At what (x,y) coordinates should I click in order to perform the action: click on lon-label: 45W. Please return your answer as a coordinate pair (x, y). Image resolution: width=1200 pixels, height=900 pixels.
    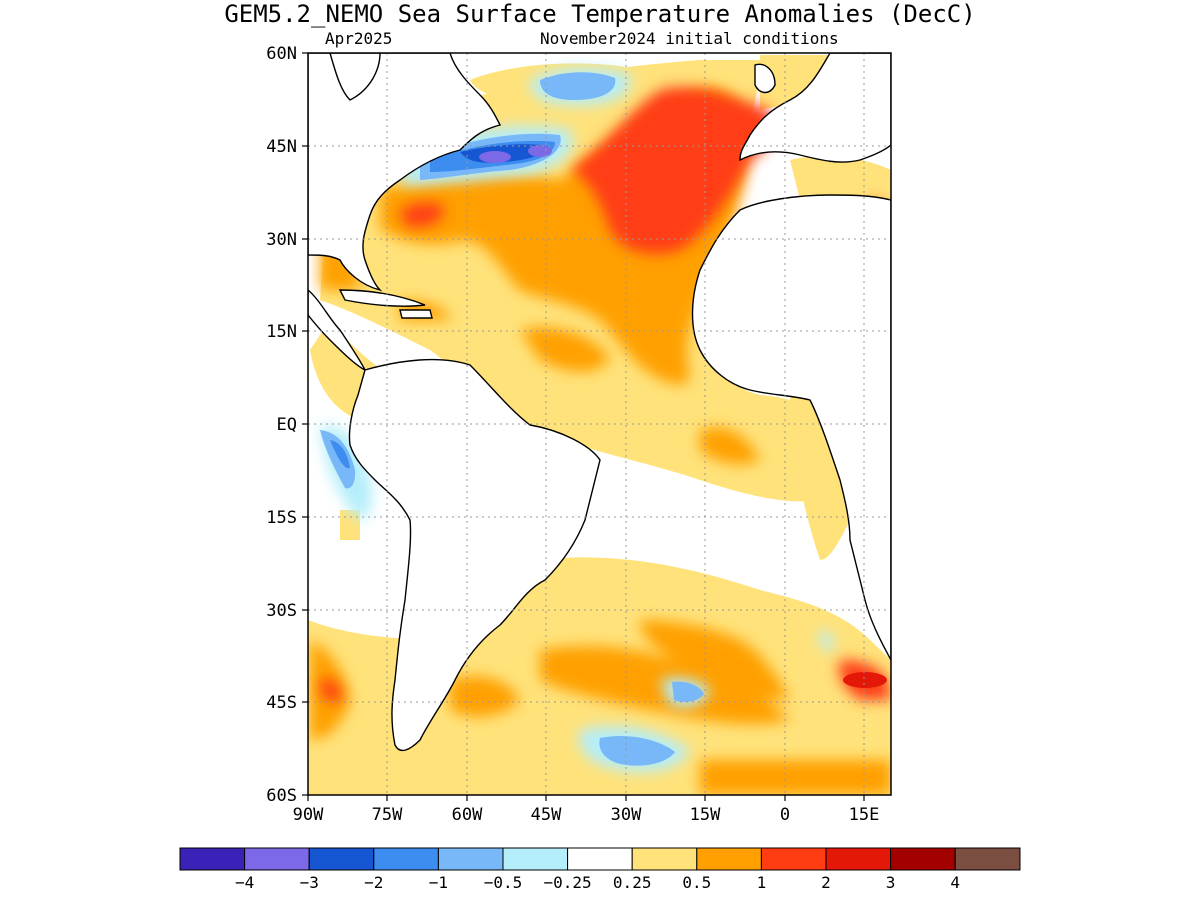
    Looking at the image, I should click on (546, 815).